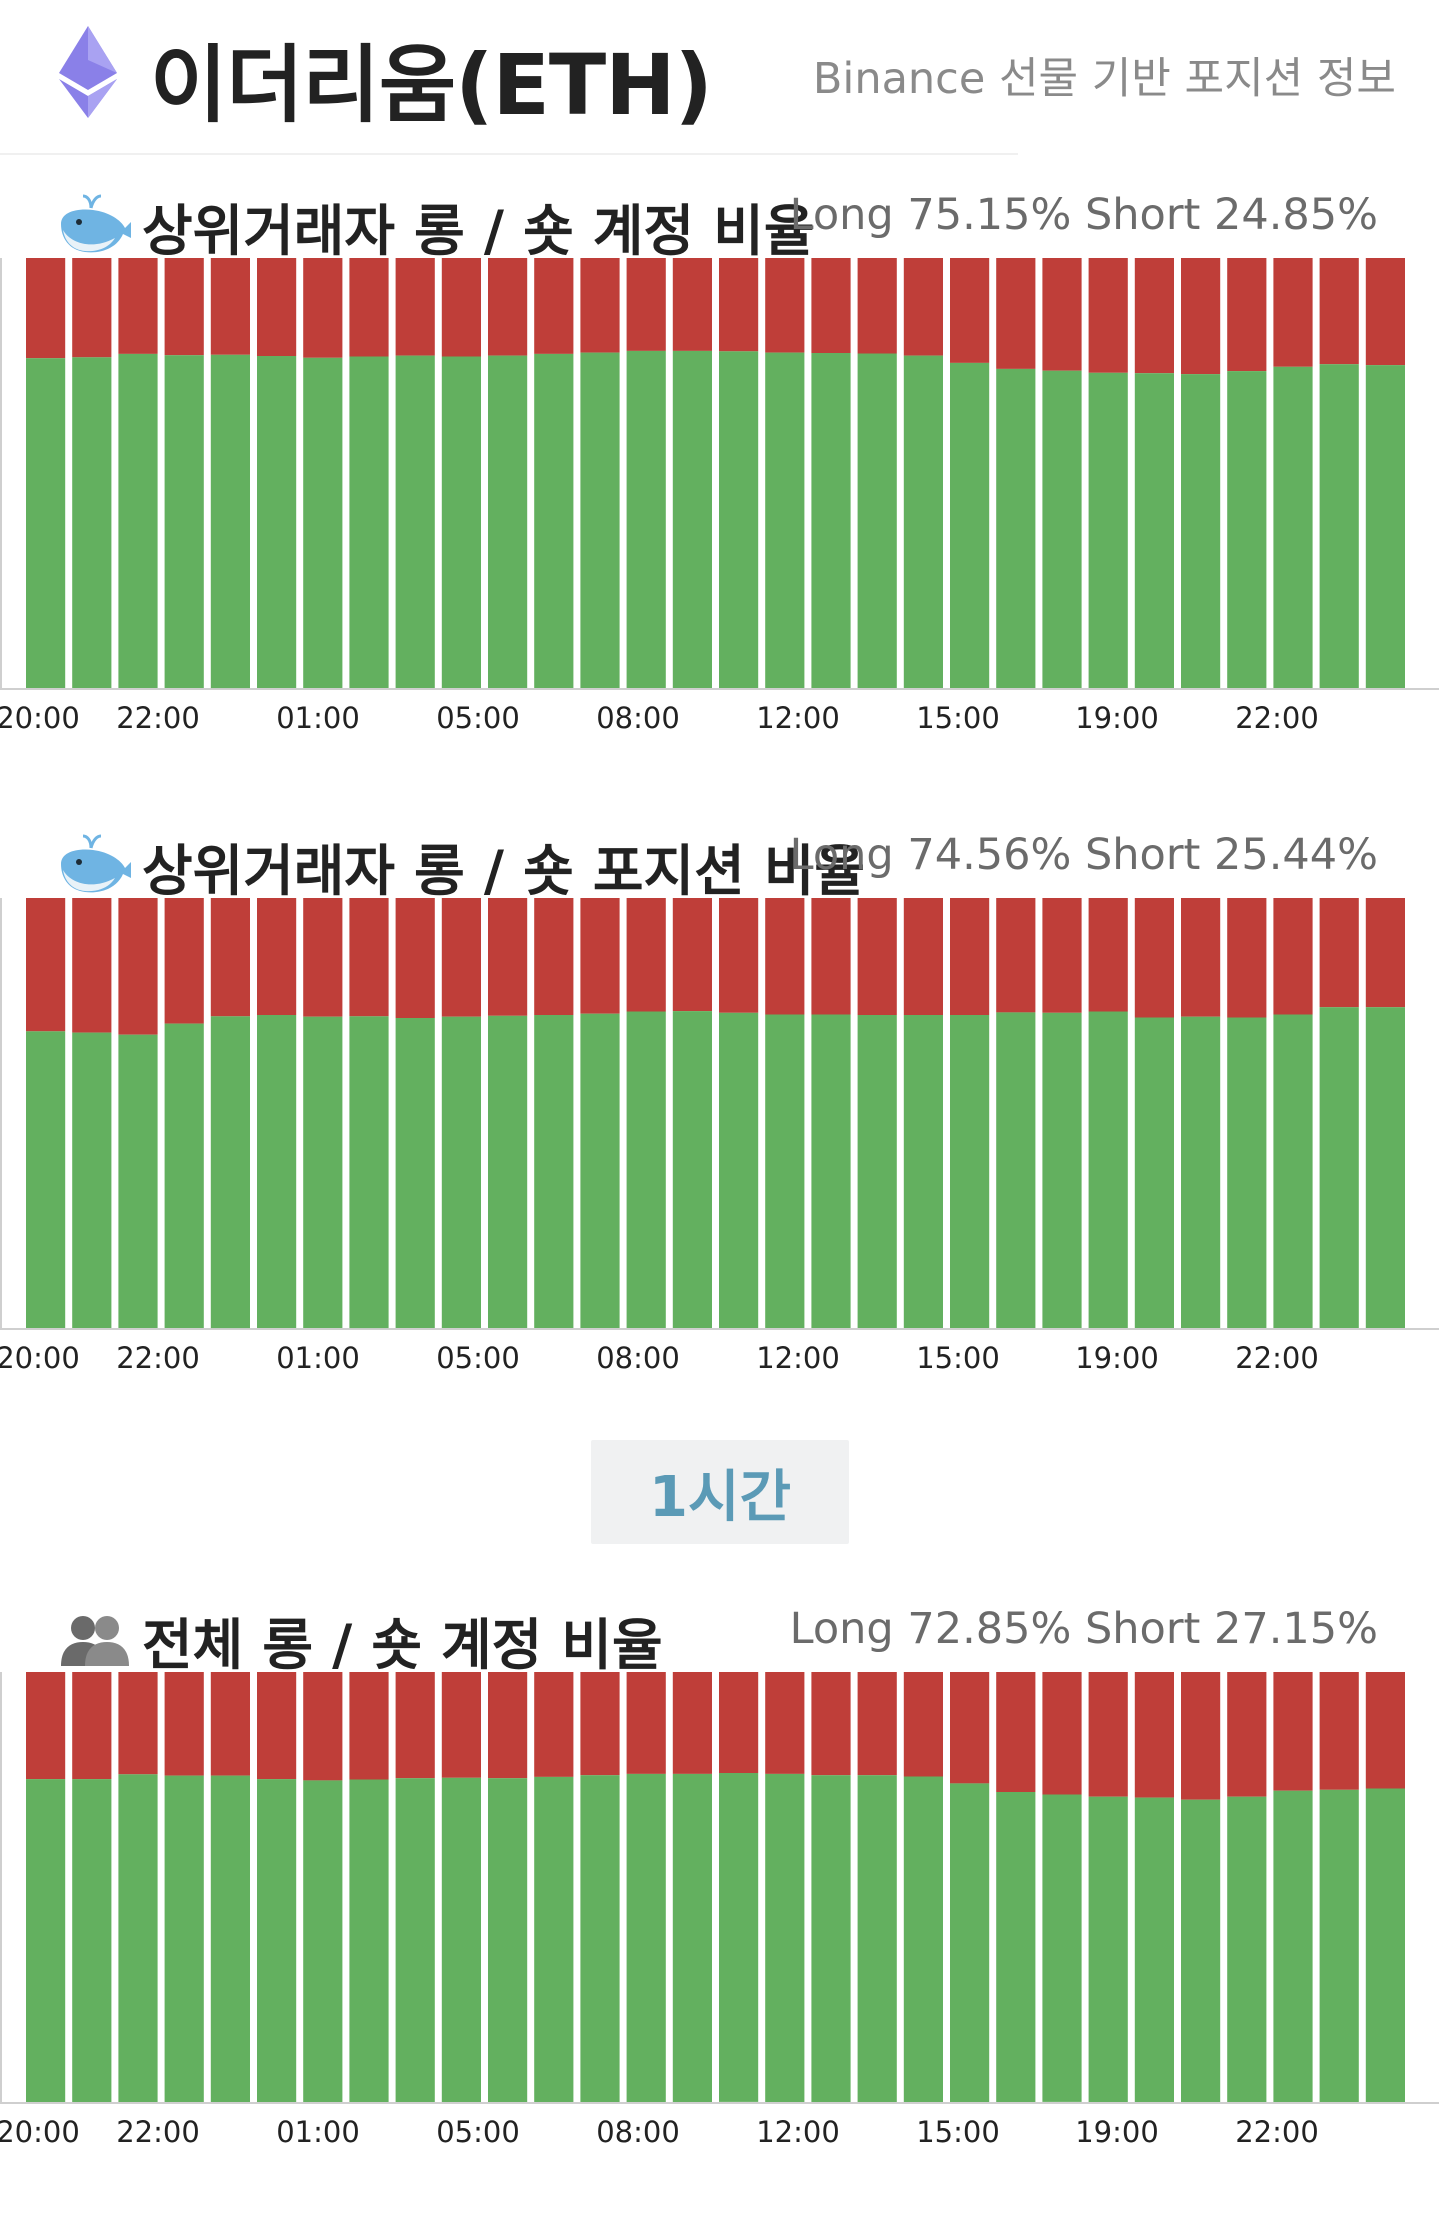  Describe the element at coordinates (1083, 215) in the screenshot. I see `chart-ratio-text: Long 75.15% Short 24.85%` at that location.